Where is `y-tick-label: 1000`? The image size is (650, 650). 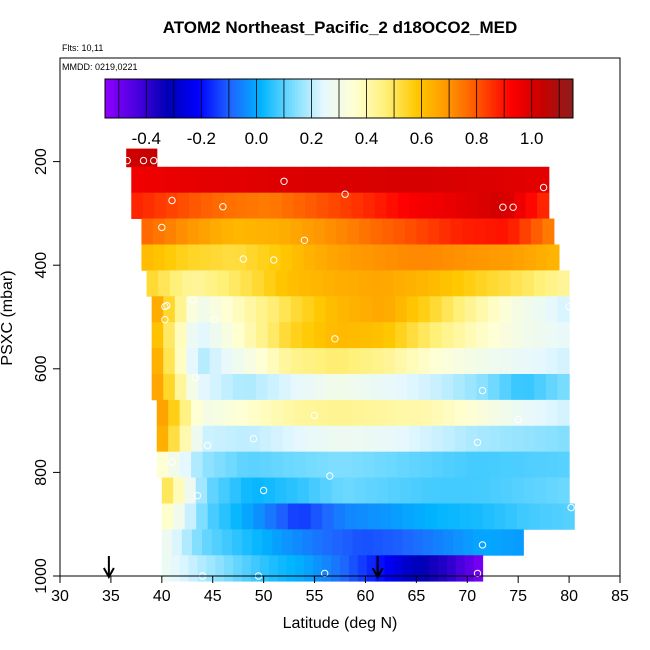 y-tick-label: 1000 is located at coordinates (41, 576).